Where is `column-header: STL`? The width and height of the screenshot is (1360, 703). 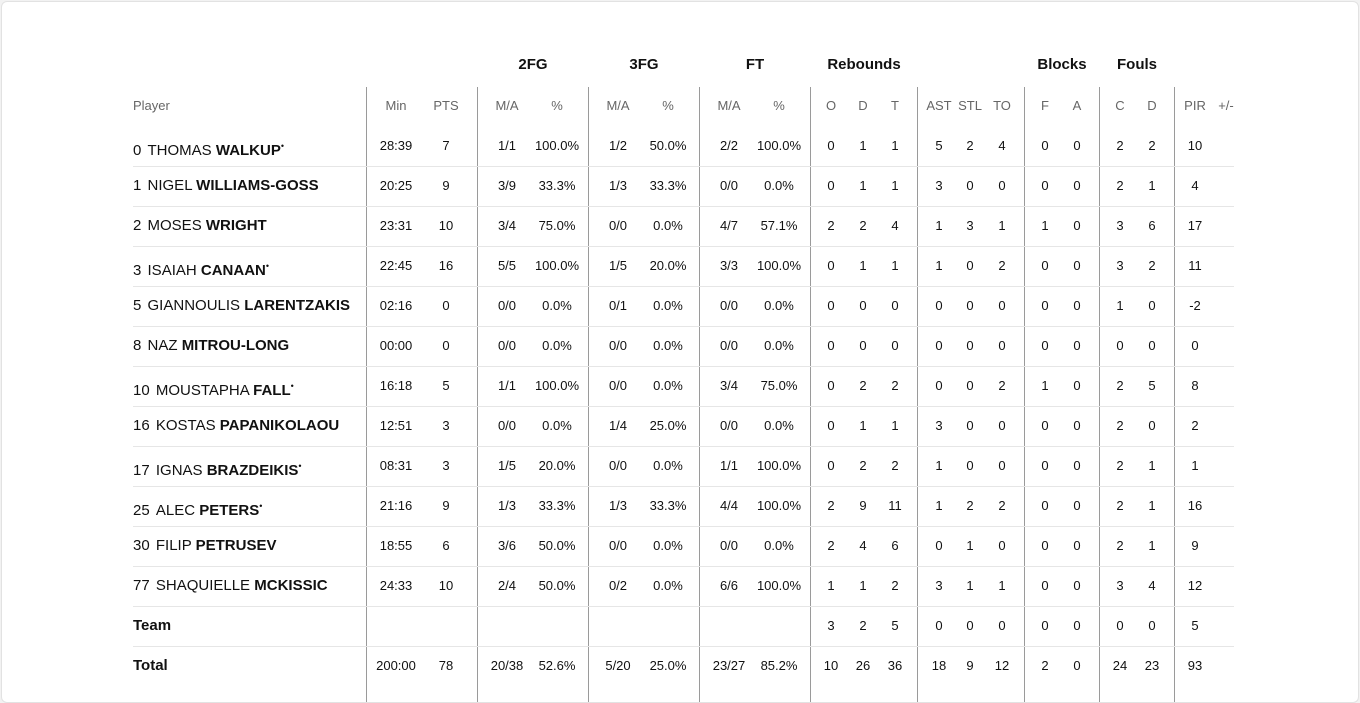 column-header: STL is located at coordinates (970, 105).